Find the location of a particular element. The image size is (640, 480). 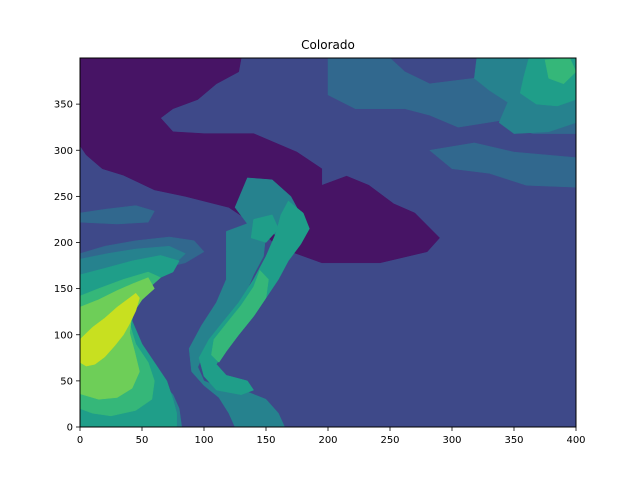

x-tick-label: 300 is located at coordinates (451, 440).